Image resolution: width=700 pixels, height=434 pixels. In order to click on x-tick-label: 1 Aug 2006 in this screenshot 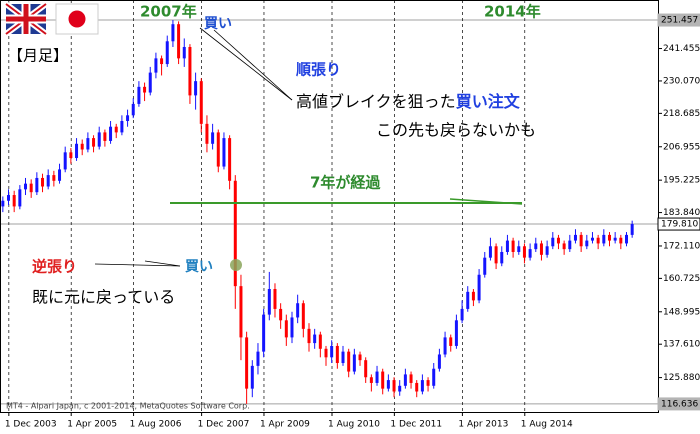, I will do `click(156, 425)`.